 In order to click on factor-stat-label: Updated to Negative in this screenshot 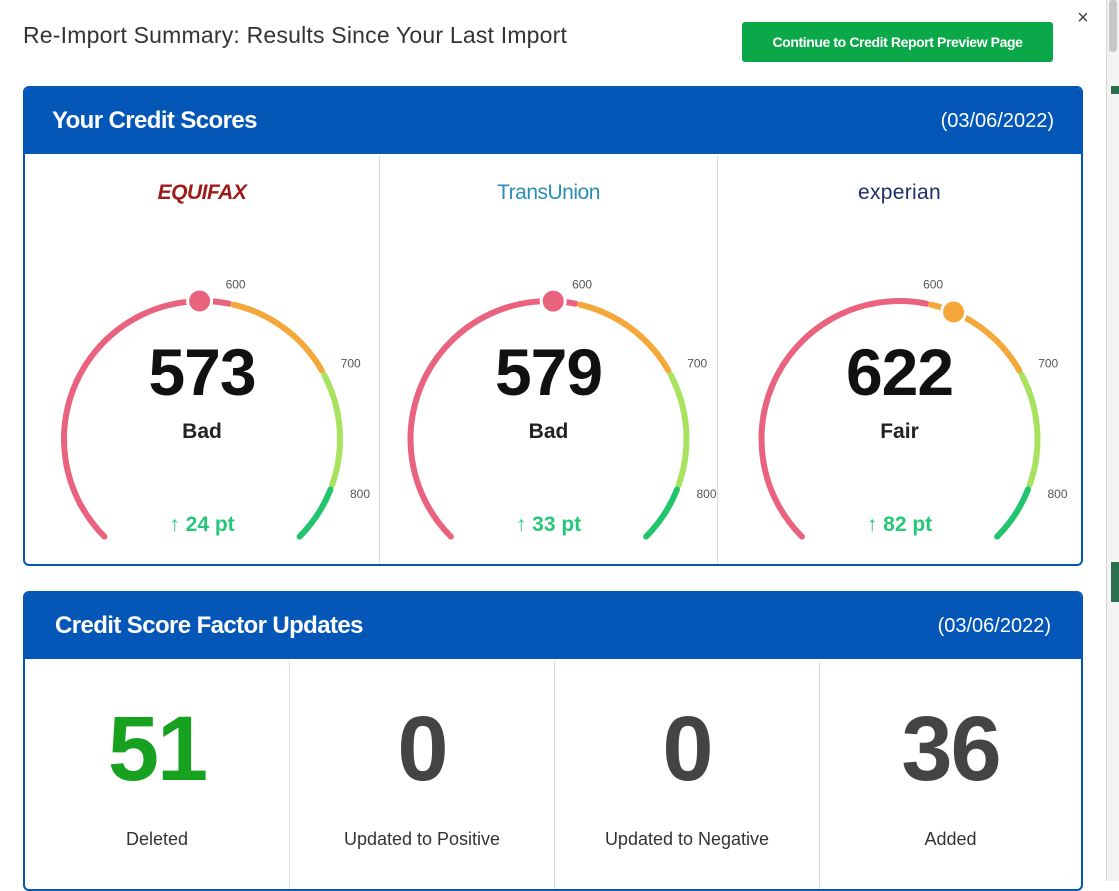, I will do `click(687, 839)`.